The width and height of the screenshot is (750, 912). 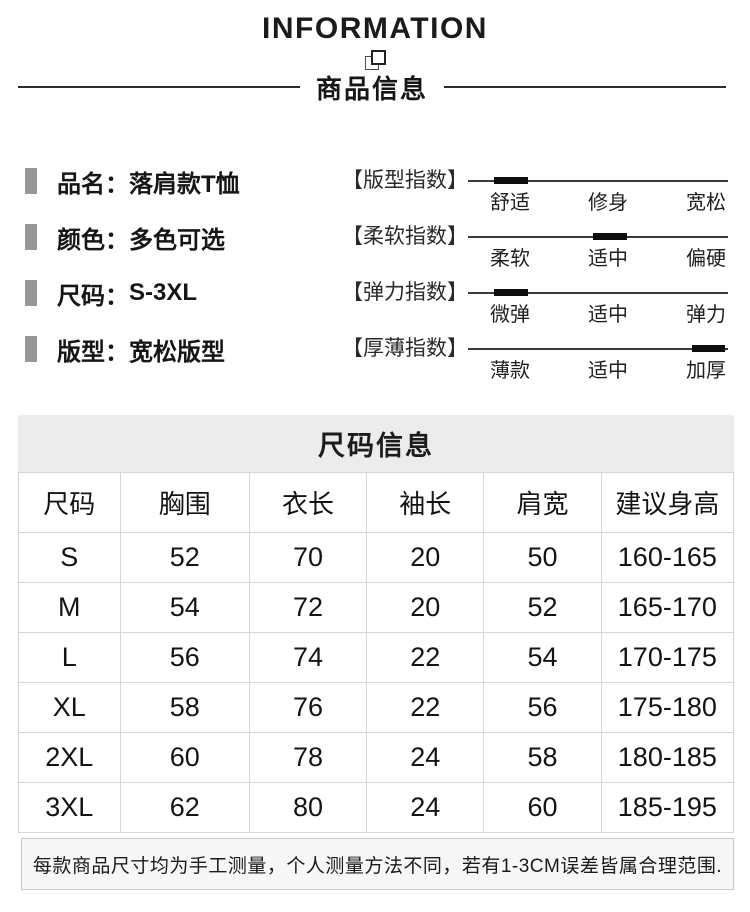 What do you see at coordinates (425, 657) in the screenshot?
I see `table-cell: 22` at bounding box center [425, 657].